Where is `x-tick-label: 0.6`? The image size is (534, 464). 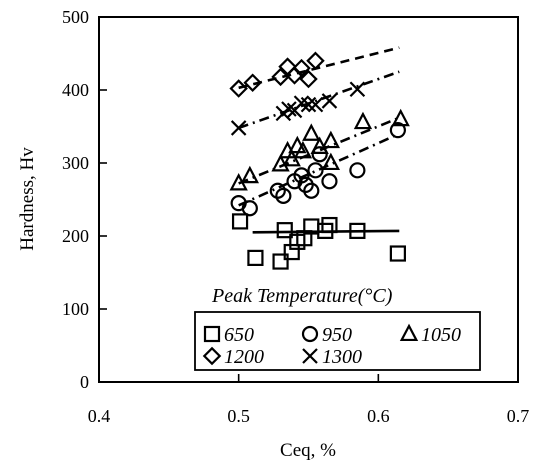
x-tick-label: 0.6 is located at coordinates (378, 416).